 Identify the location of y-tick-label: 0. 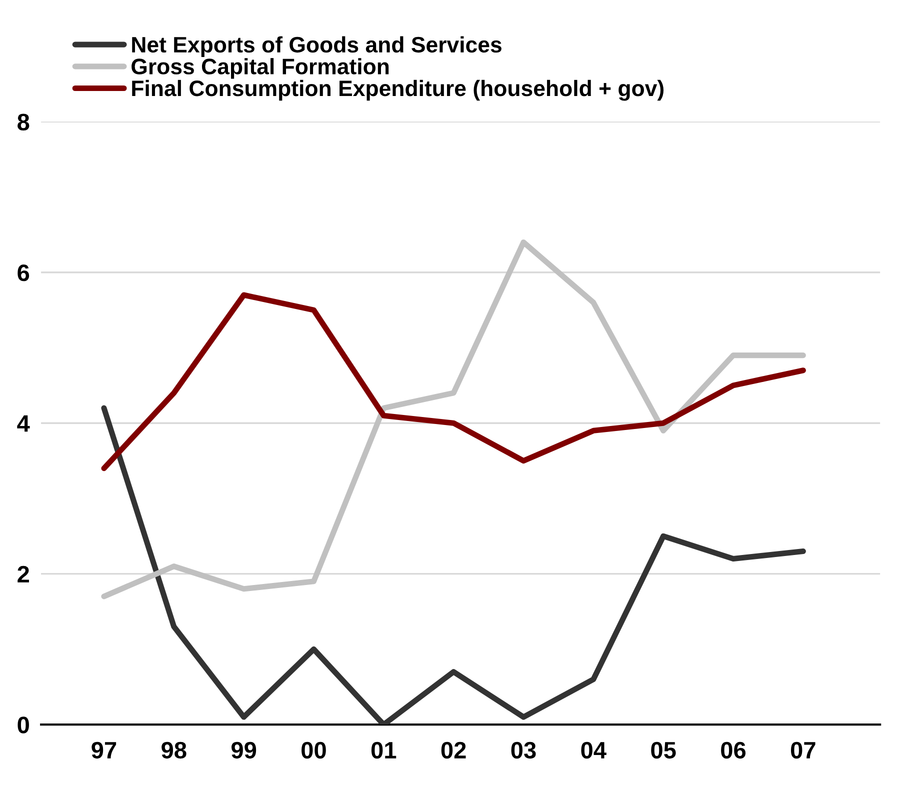
(23, 725).